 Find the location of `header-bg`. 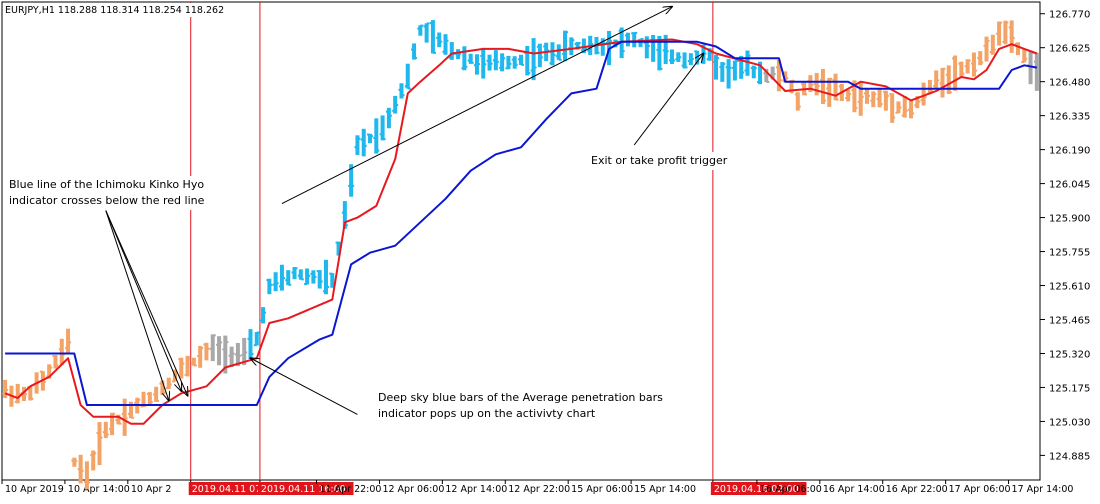

header-bg is located at coordinates (118, 10).